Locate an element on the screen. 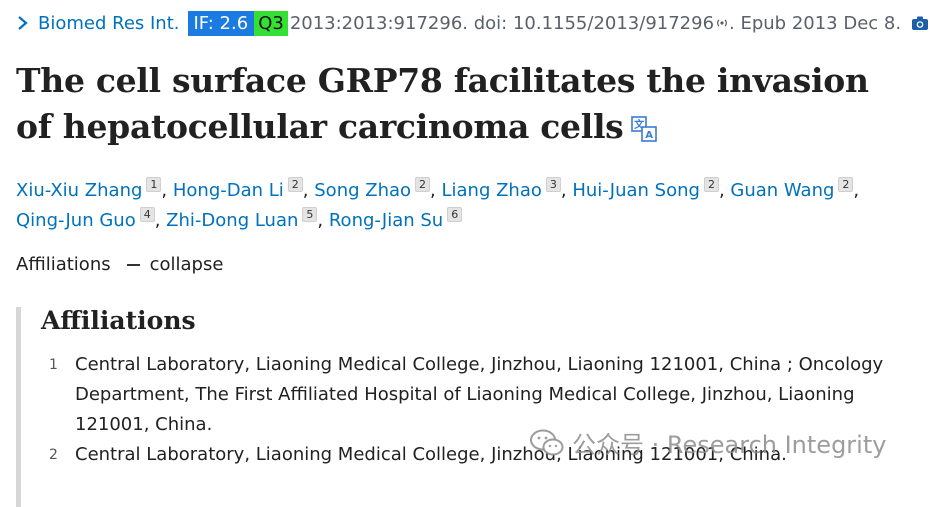 The image size is (944, 507). author: Liang Zhao 3 is located at coordinates (501, 189).